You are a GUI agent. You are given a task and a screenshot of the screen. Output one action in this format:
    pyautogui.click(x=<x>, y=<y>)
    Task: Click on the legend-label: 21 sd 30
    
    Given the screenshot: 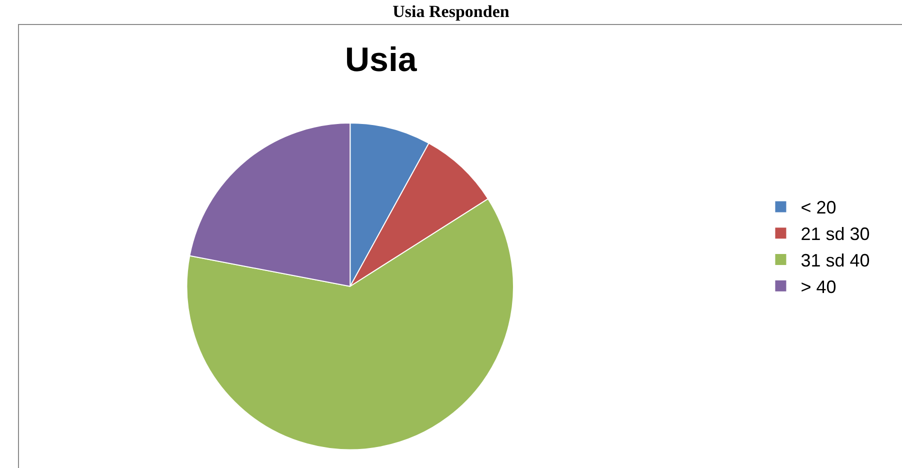 What is the action you would take?
    pyautogui.click(x=835, y=234)
    